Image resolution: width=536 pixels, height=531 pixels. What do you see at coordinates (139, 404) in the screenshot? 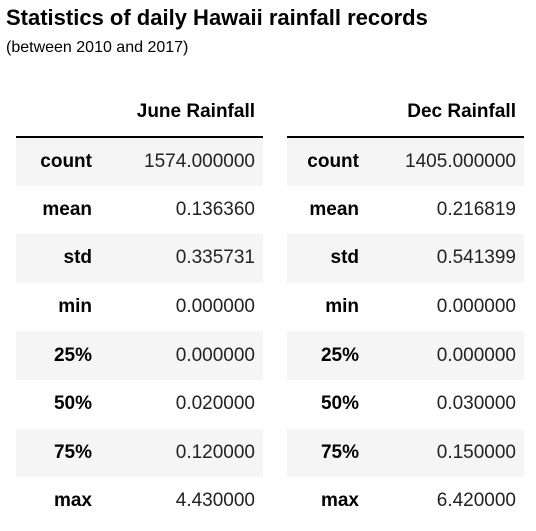
I see `table-row: 50% 0.020000` at bounding box center [139, 404].